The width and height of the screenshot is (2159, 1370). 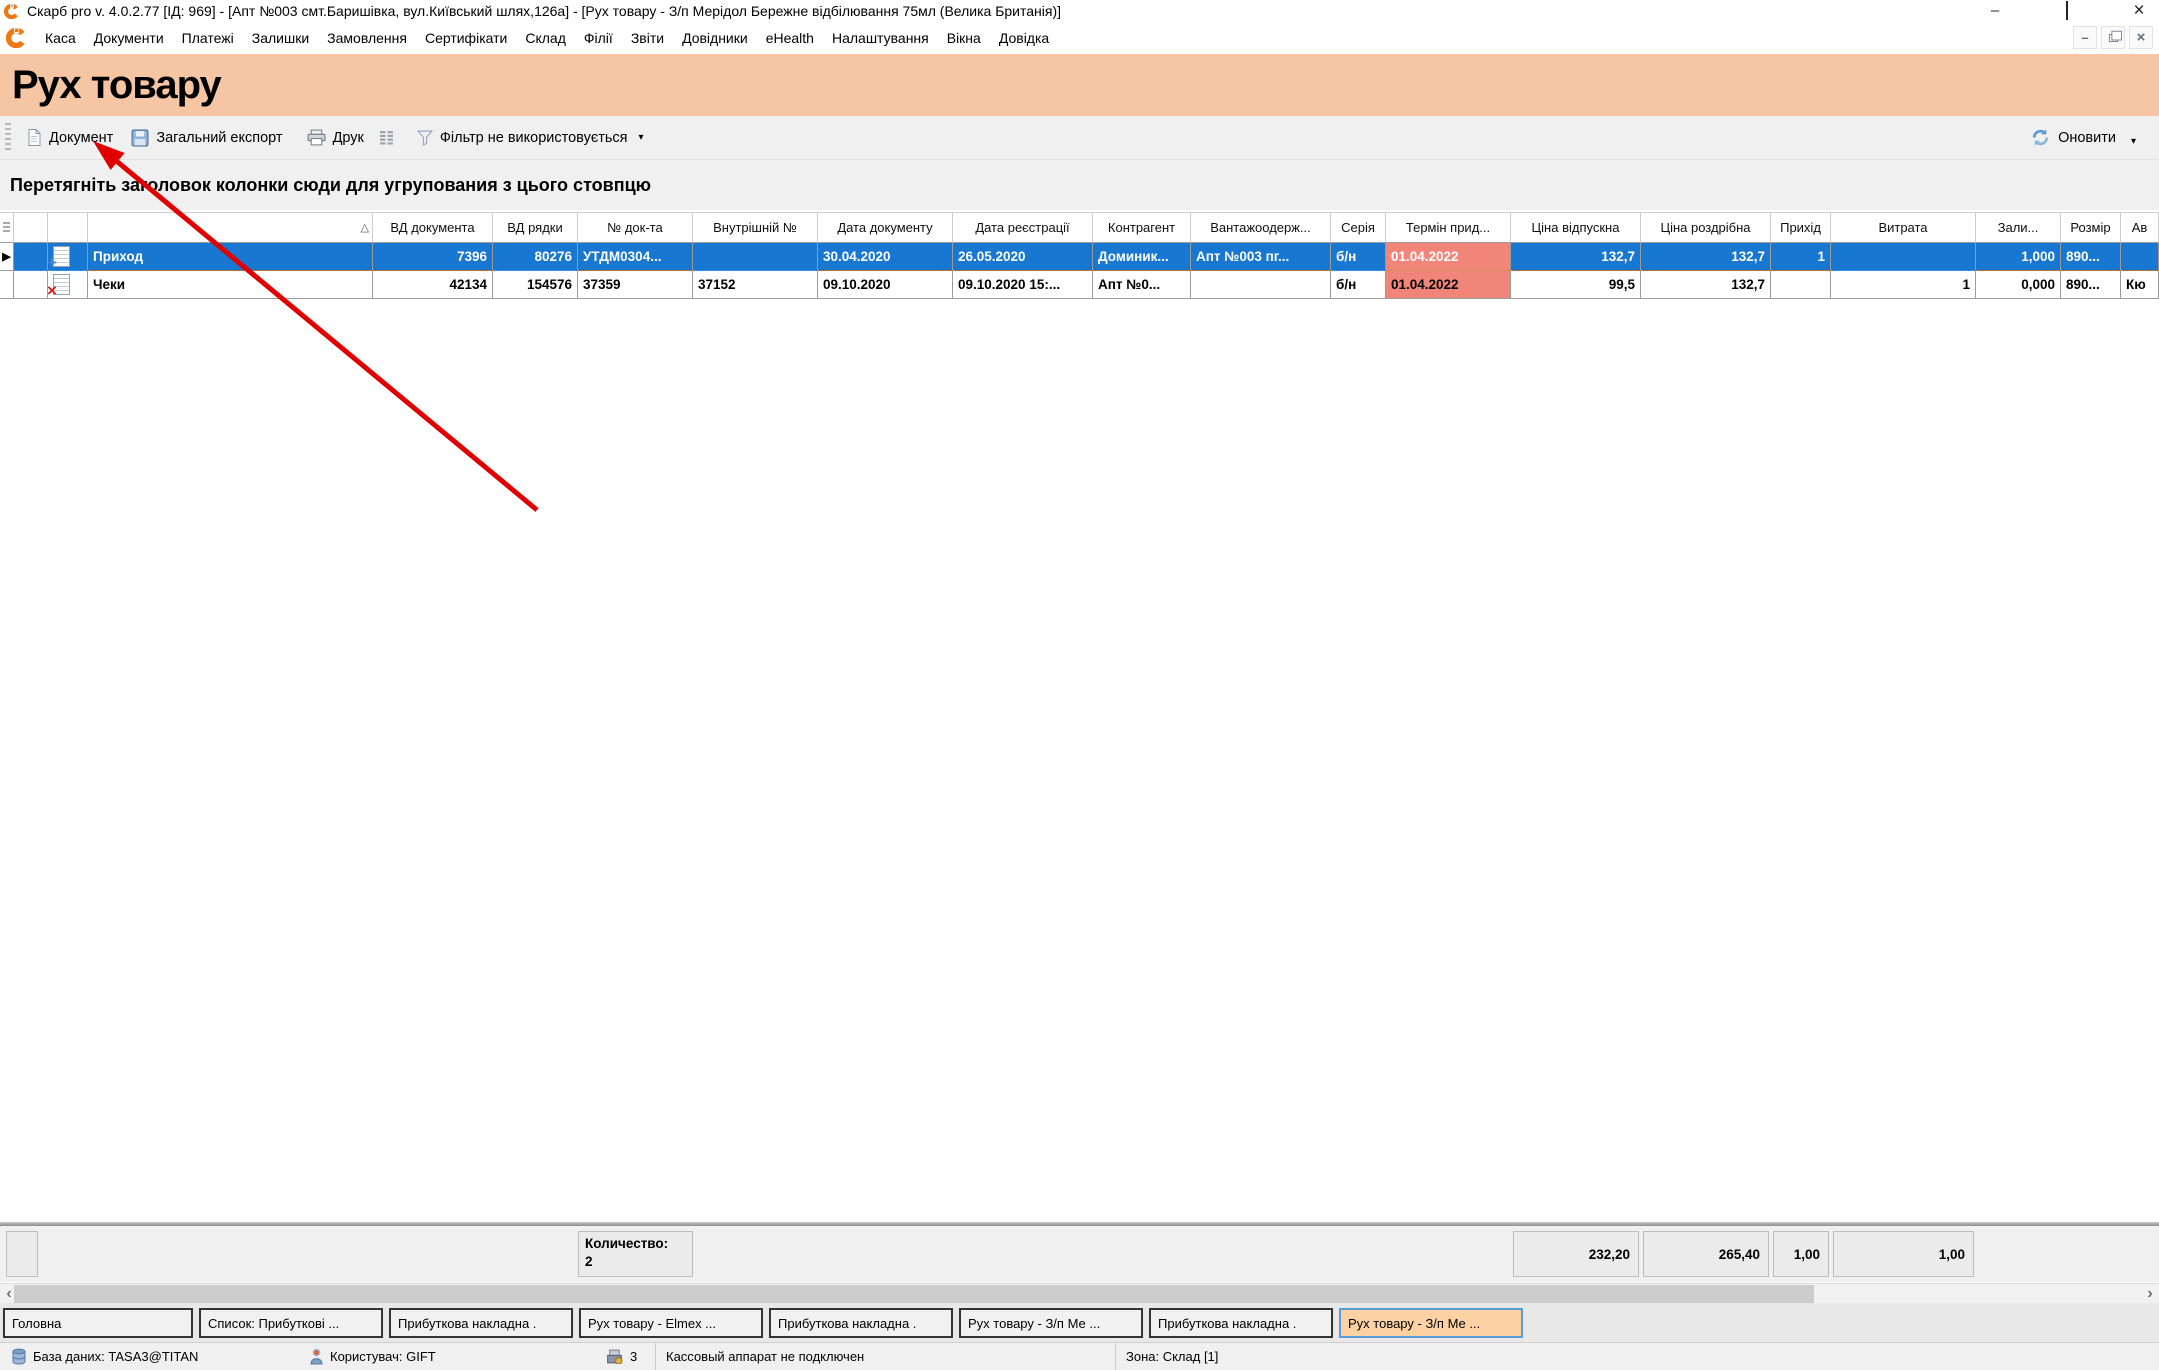 What do you see at coordinates (885, 285) in the screenshot?
I see `cell-doc_date: 09.10.2020` at bounding box center [885, 285].